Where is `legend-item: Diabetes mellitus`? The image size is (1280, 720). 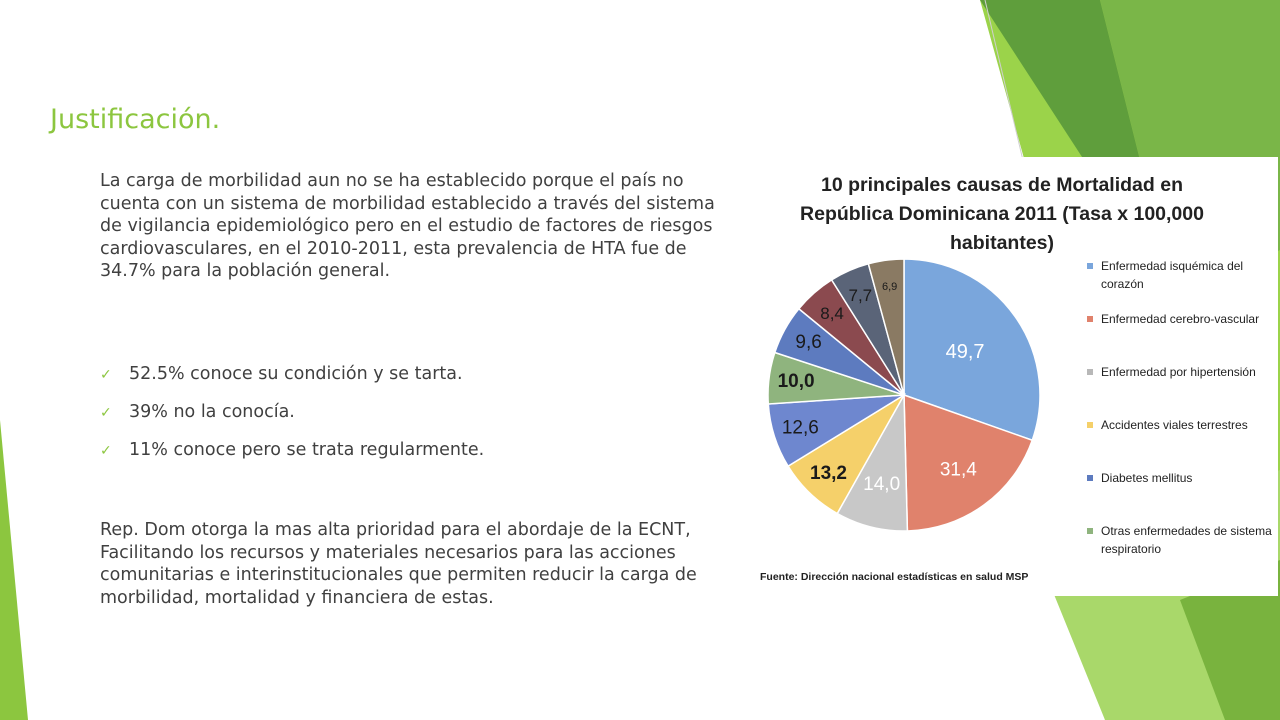
legend-item: Diabetes mellitus is located at coordinates (1182, 495).